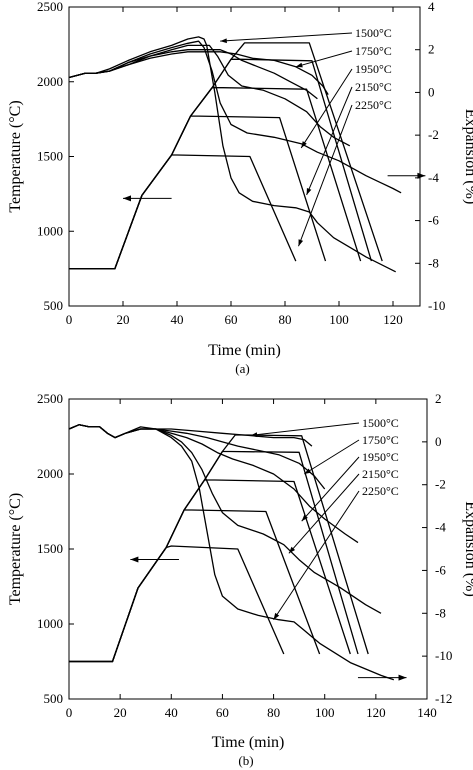 The width and height of the screenshot is (473, 770). I want to click on x-tick-label: 140, so click(427, 712).